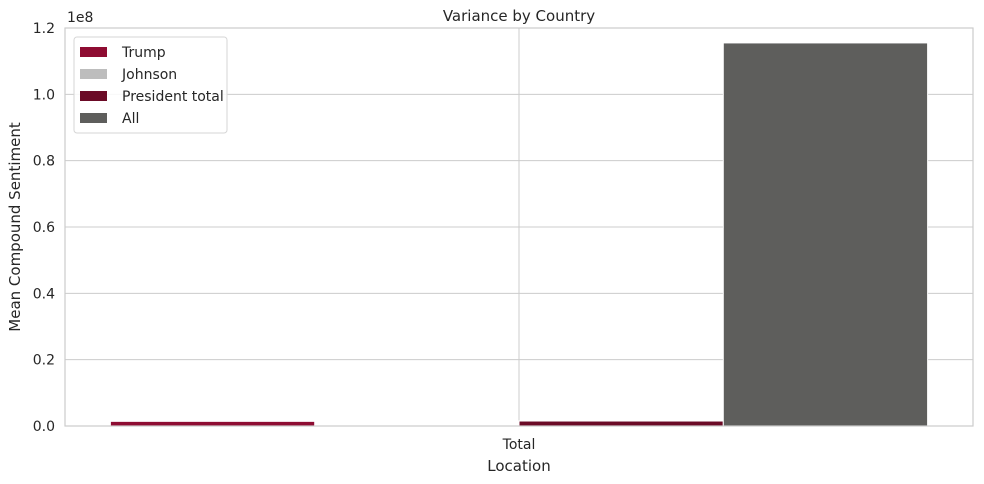  What do you see at coordinates (44, 427) in the screenshot?
I see `y-tick-label: 0.0` at bounding box center [44, 427].